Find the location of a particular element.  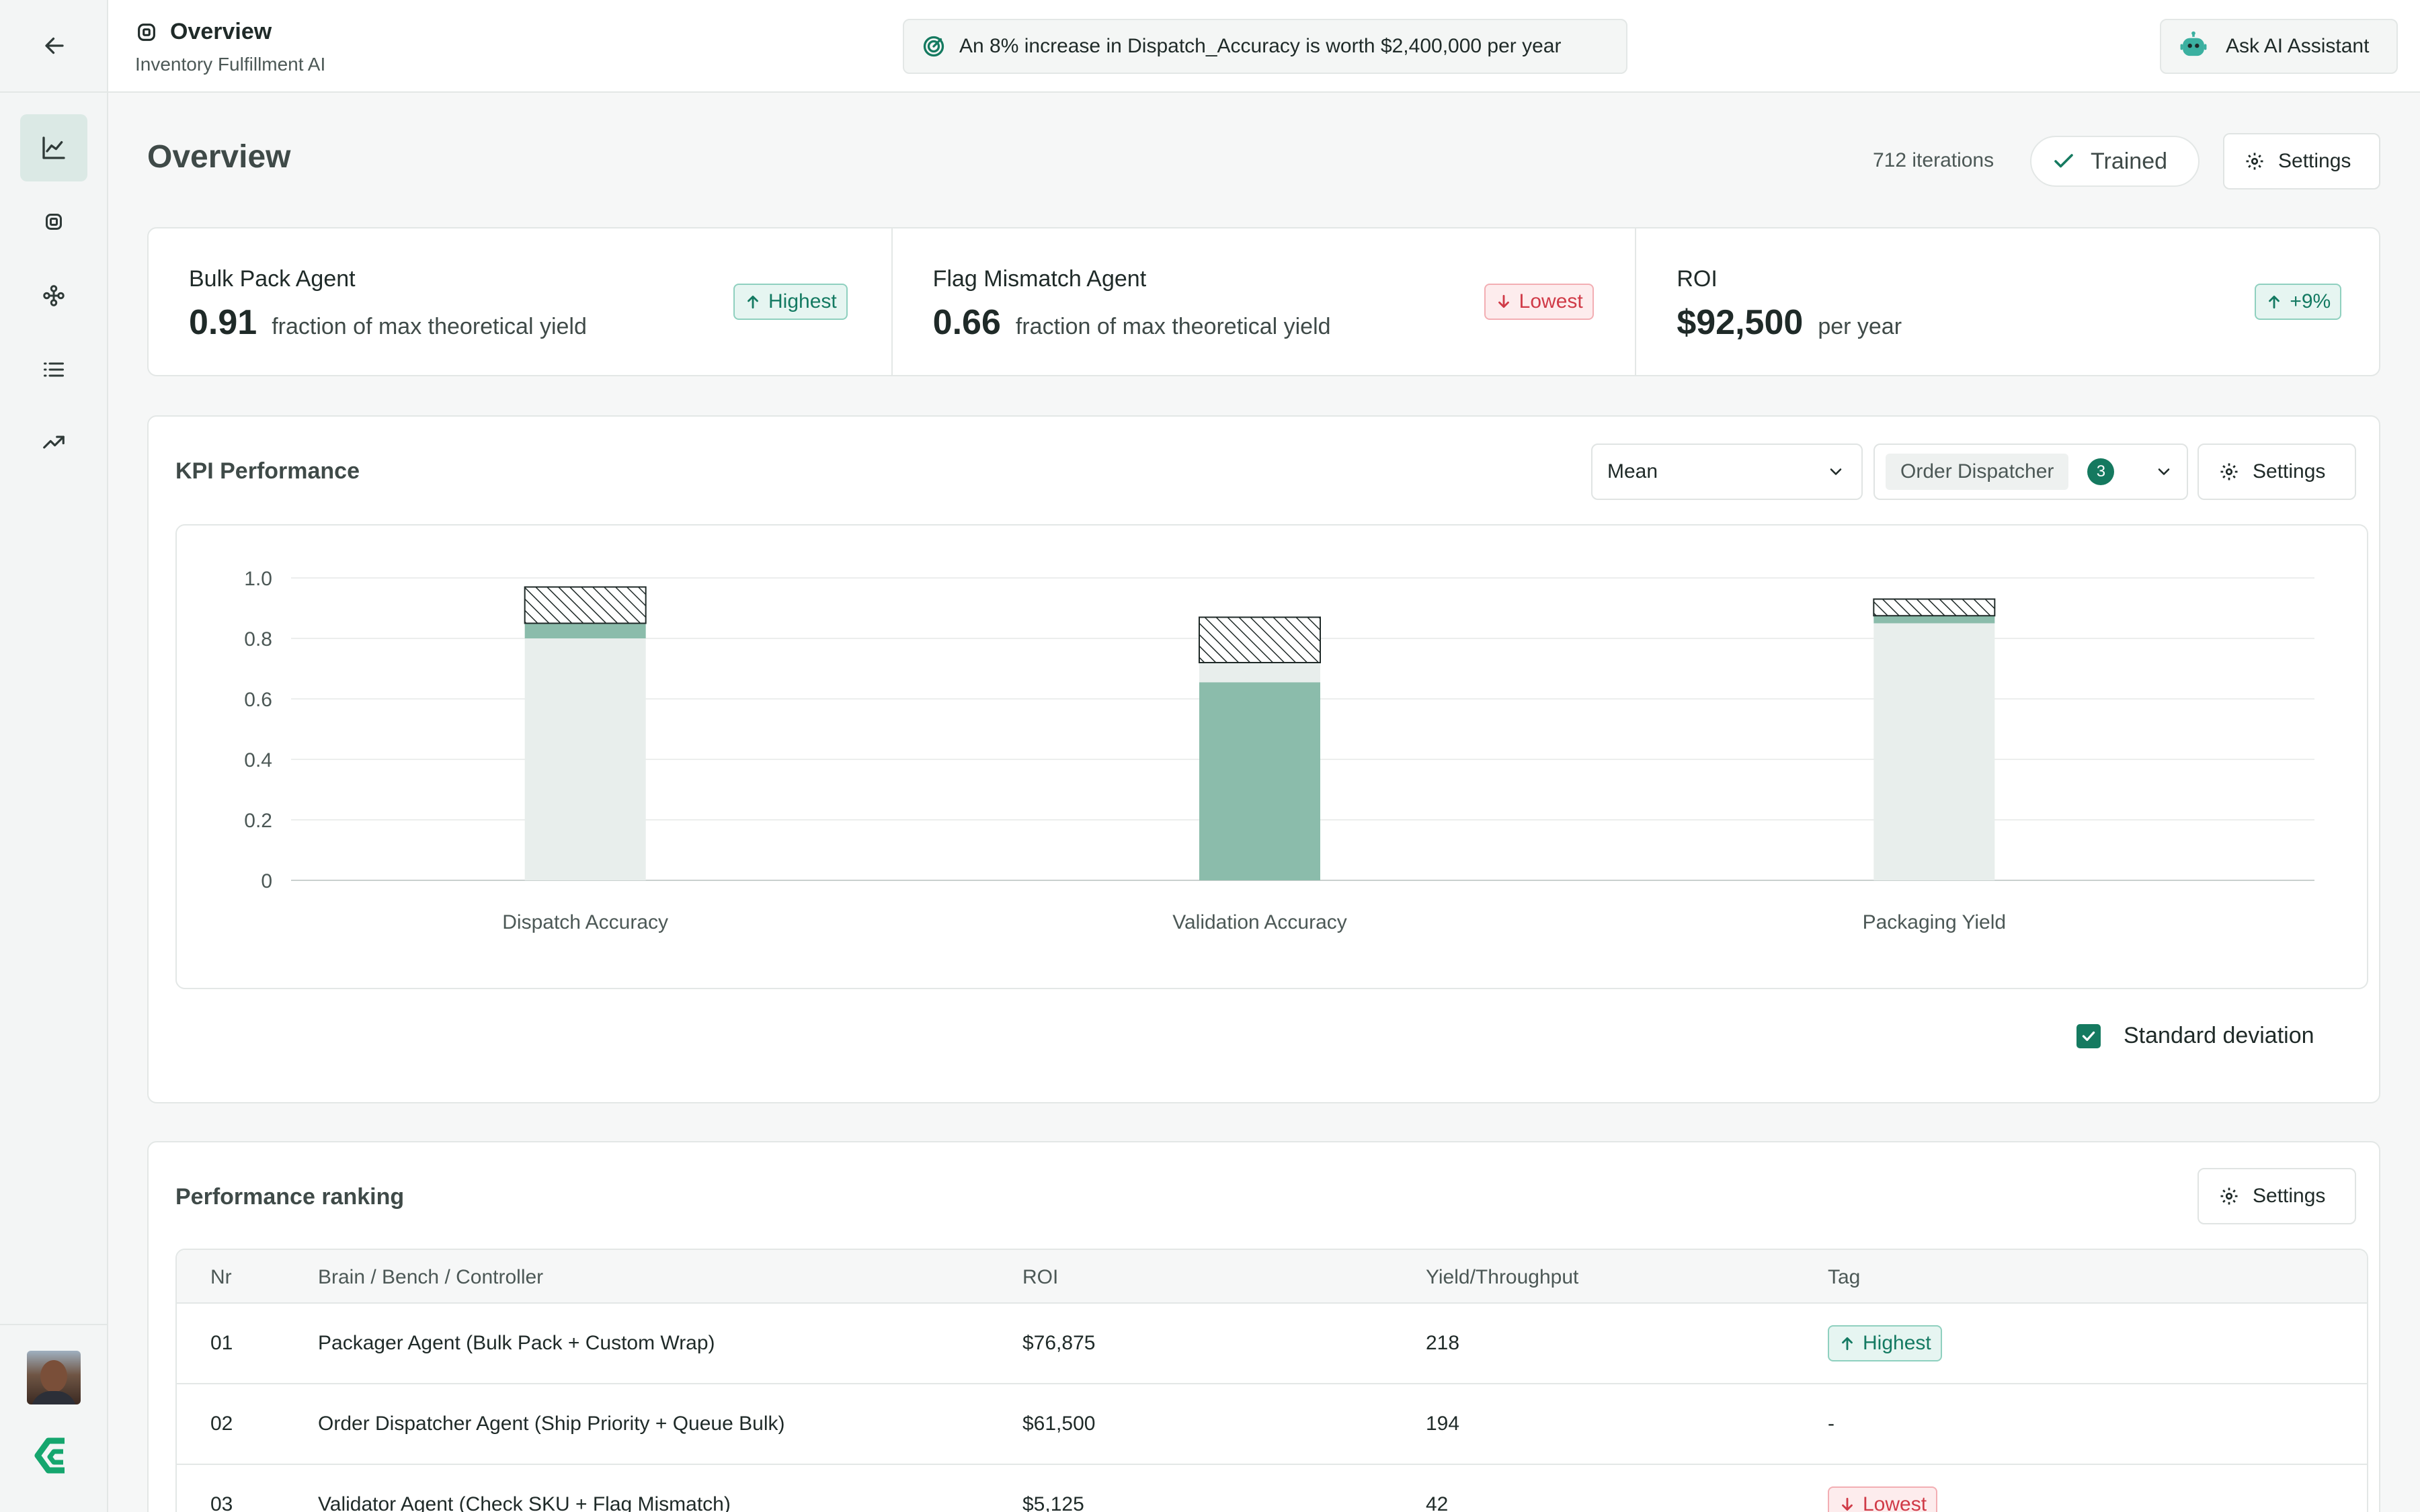

column-header: ROI is located at coordinates (1040, 1277).